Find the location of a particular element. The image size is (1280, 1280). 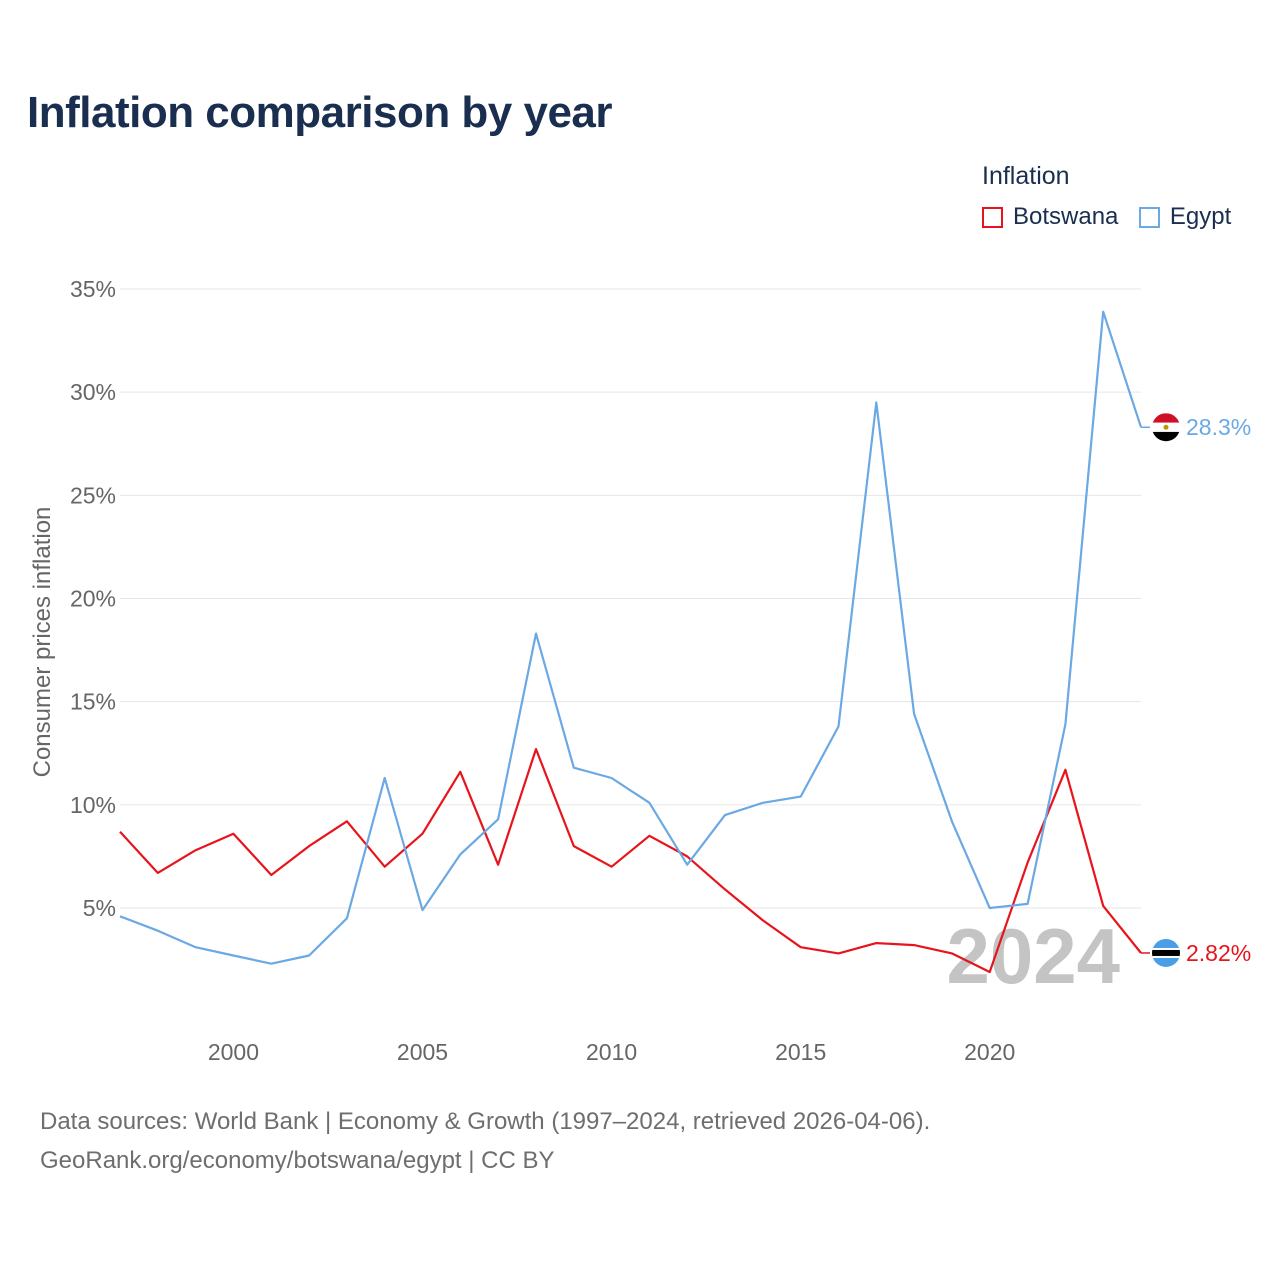

x-tick-label-2005: 2005 is located at coordinates (422, 1052).